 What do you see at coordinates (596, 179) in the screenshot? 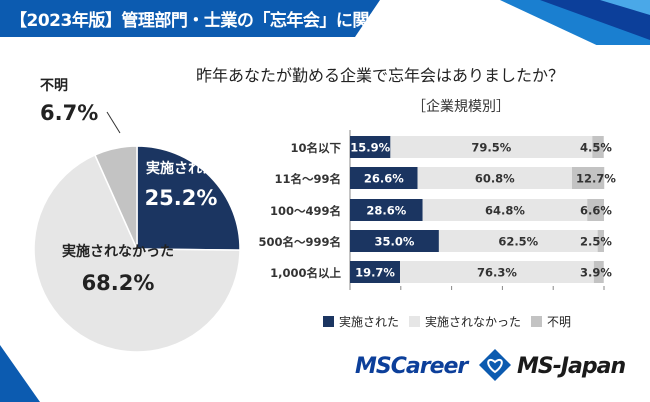
I see `bar-value-label: 12.7%` at bounding box center [596, 179].